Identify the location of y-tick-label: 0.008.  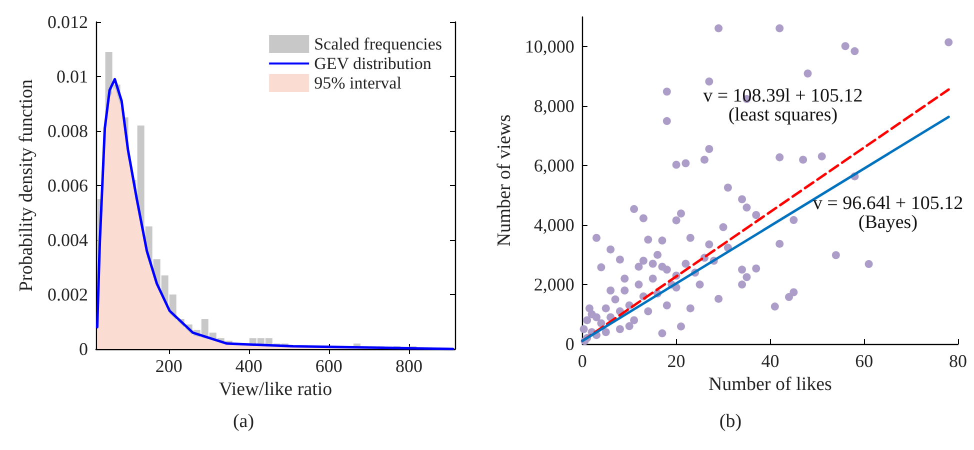
(68, 131).